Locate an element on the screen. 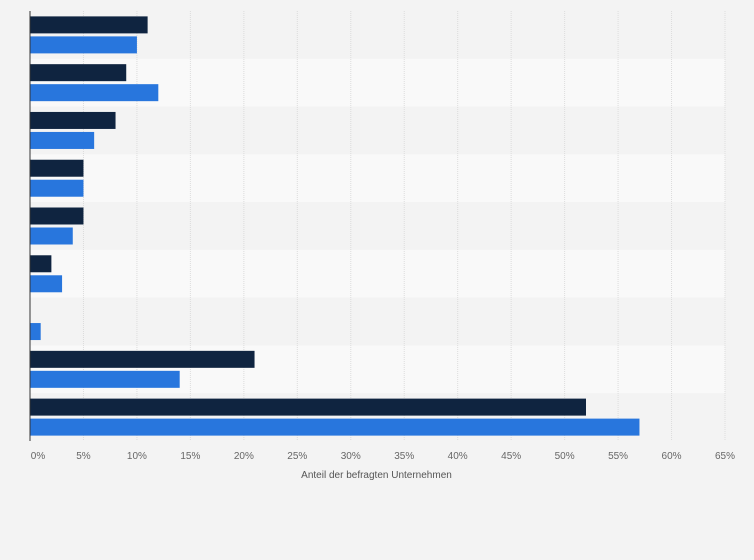  x-tick-label: 35% is located at coordinates (404, 456).